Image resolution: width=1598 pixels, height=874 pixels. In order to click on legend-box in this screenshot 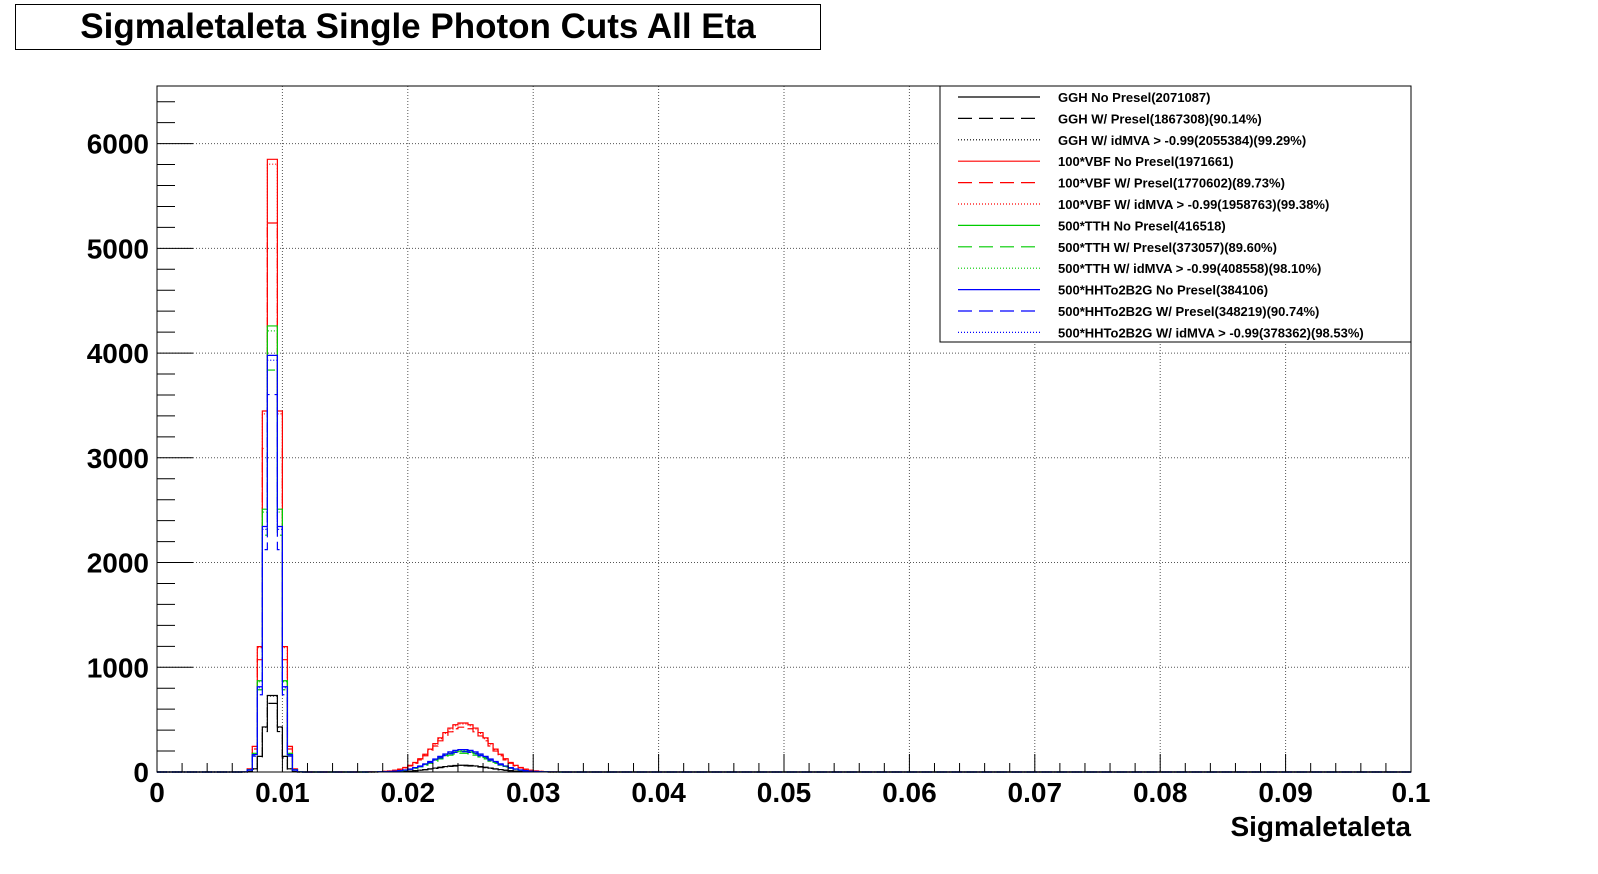, I will do `click(1175, 214)`.